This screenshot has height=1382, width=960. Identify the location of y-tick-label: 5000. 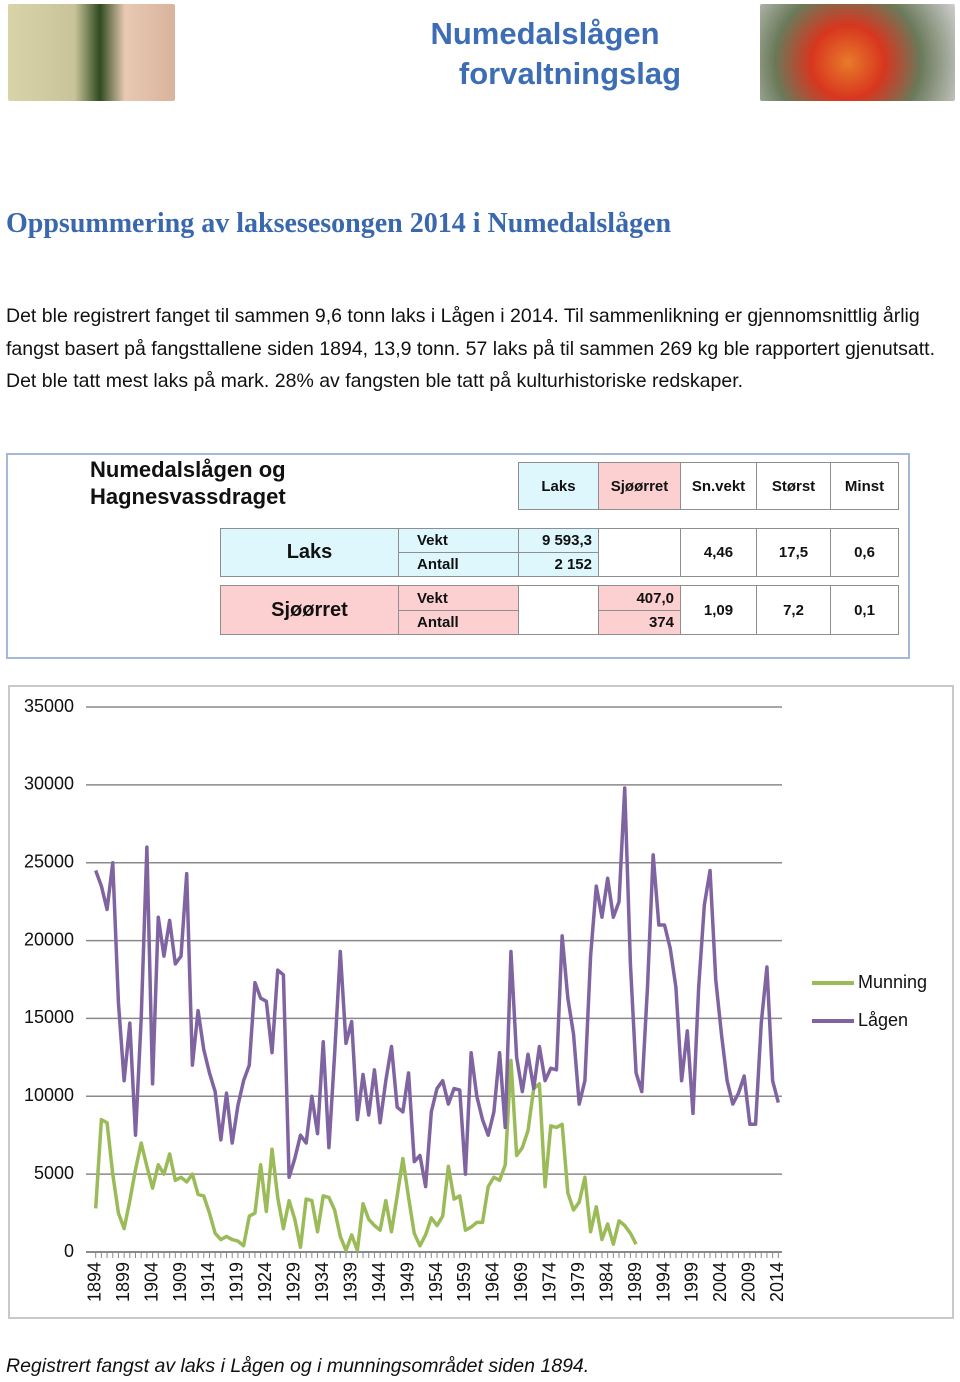
(54, 1173).